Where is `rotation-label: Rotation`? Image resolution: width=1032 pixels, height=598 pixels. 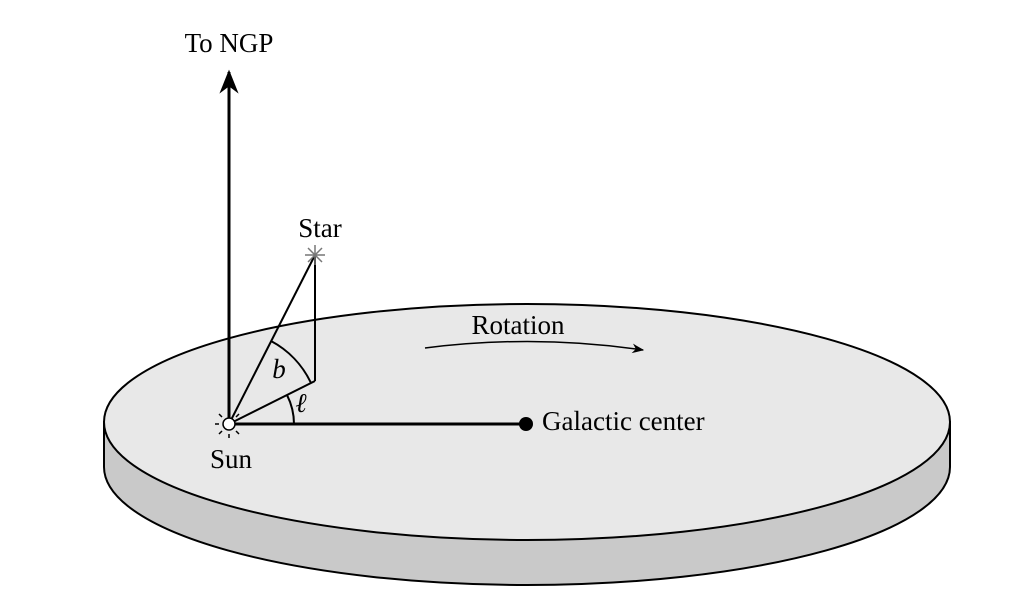 rotation-label: Rotation is located at coordinates (518, 325).